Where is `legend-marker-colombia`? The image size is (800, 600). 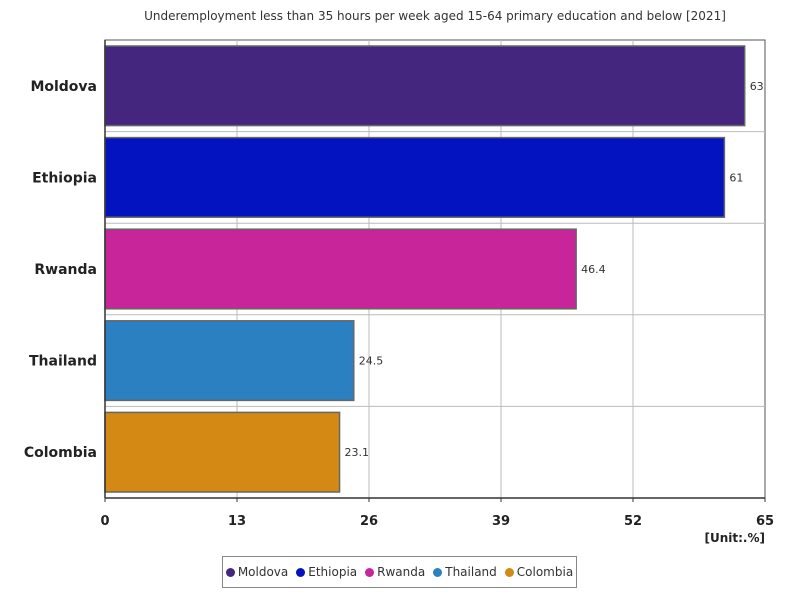 legend-marker-colombia is located at coordinates (509, 572).